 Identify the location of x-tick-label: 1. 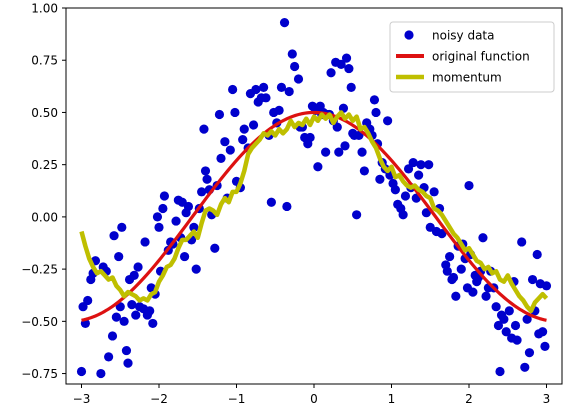
(392, 399).